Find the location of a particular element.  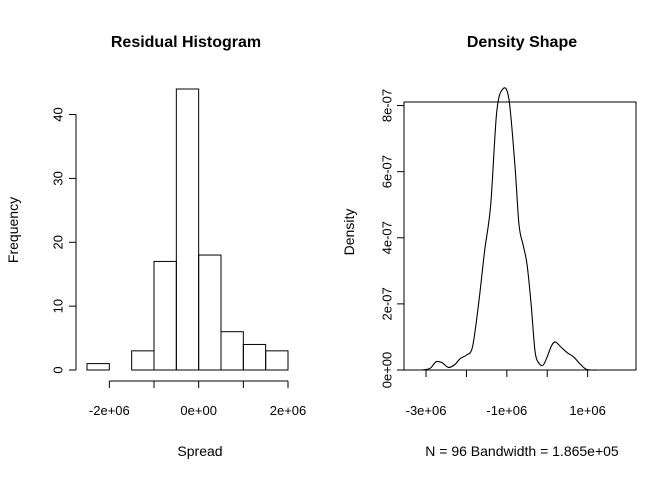

density-x-label: N = 96 Bandwidth = 1.865e+05 is located at coordinates (522, 451).